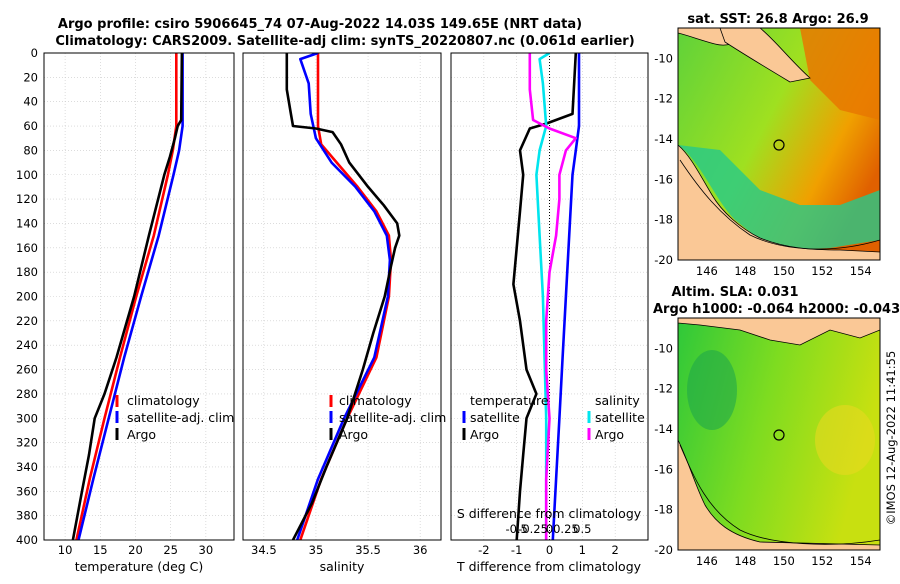 This screenshot has width=900, height=584. What do you see at coordinates (779, 494) in the screenshot?
I see `sla-reef-contour` at bounding box center [779, 494].